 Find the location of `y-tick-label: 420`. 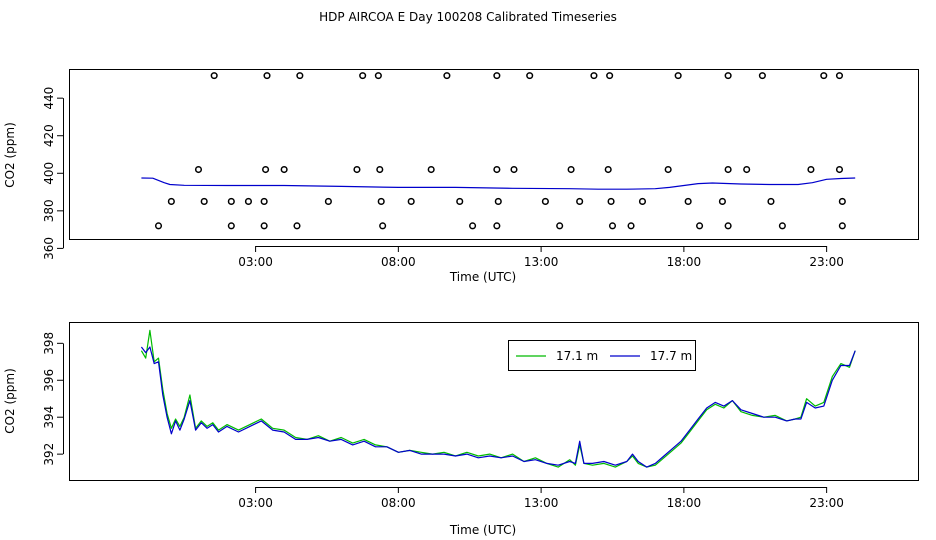

y-tick-label: 420 is located at coordinates (49, 135).